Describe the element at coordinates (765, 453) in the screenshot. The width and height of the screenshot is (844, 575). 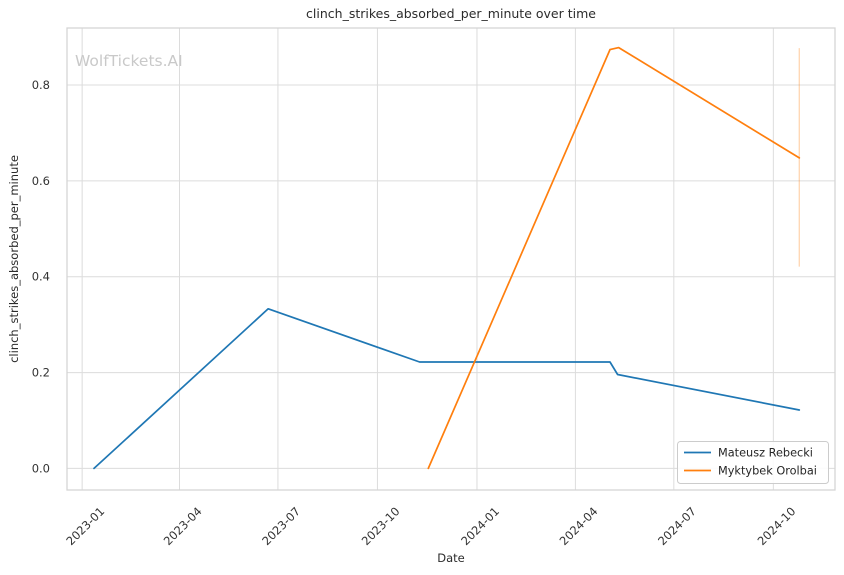
I see `legend-label-mateusz-rebecki: Mateusz Rebecki` at that location.